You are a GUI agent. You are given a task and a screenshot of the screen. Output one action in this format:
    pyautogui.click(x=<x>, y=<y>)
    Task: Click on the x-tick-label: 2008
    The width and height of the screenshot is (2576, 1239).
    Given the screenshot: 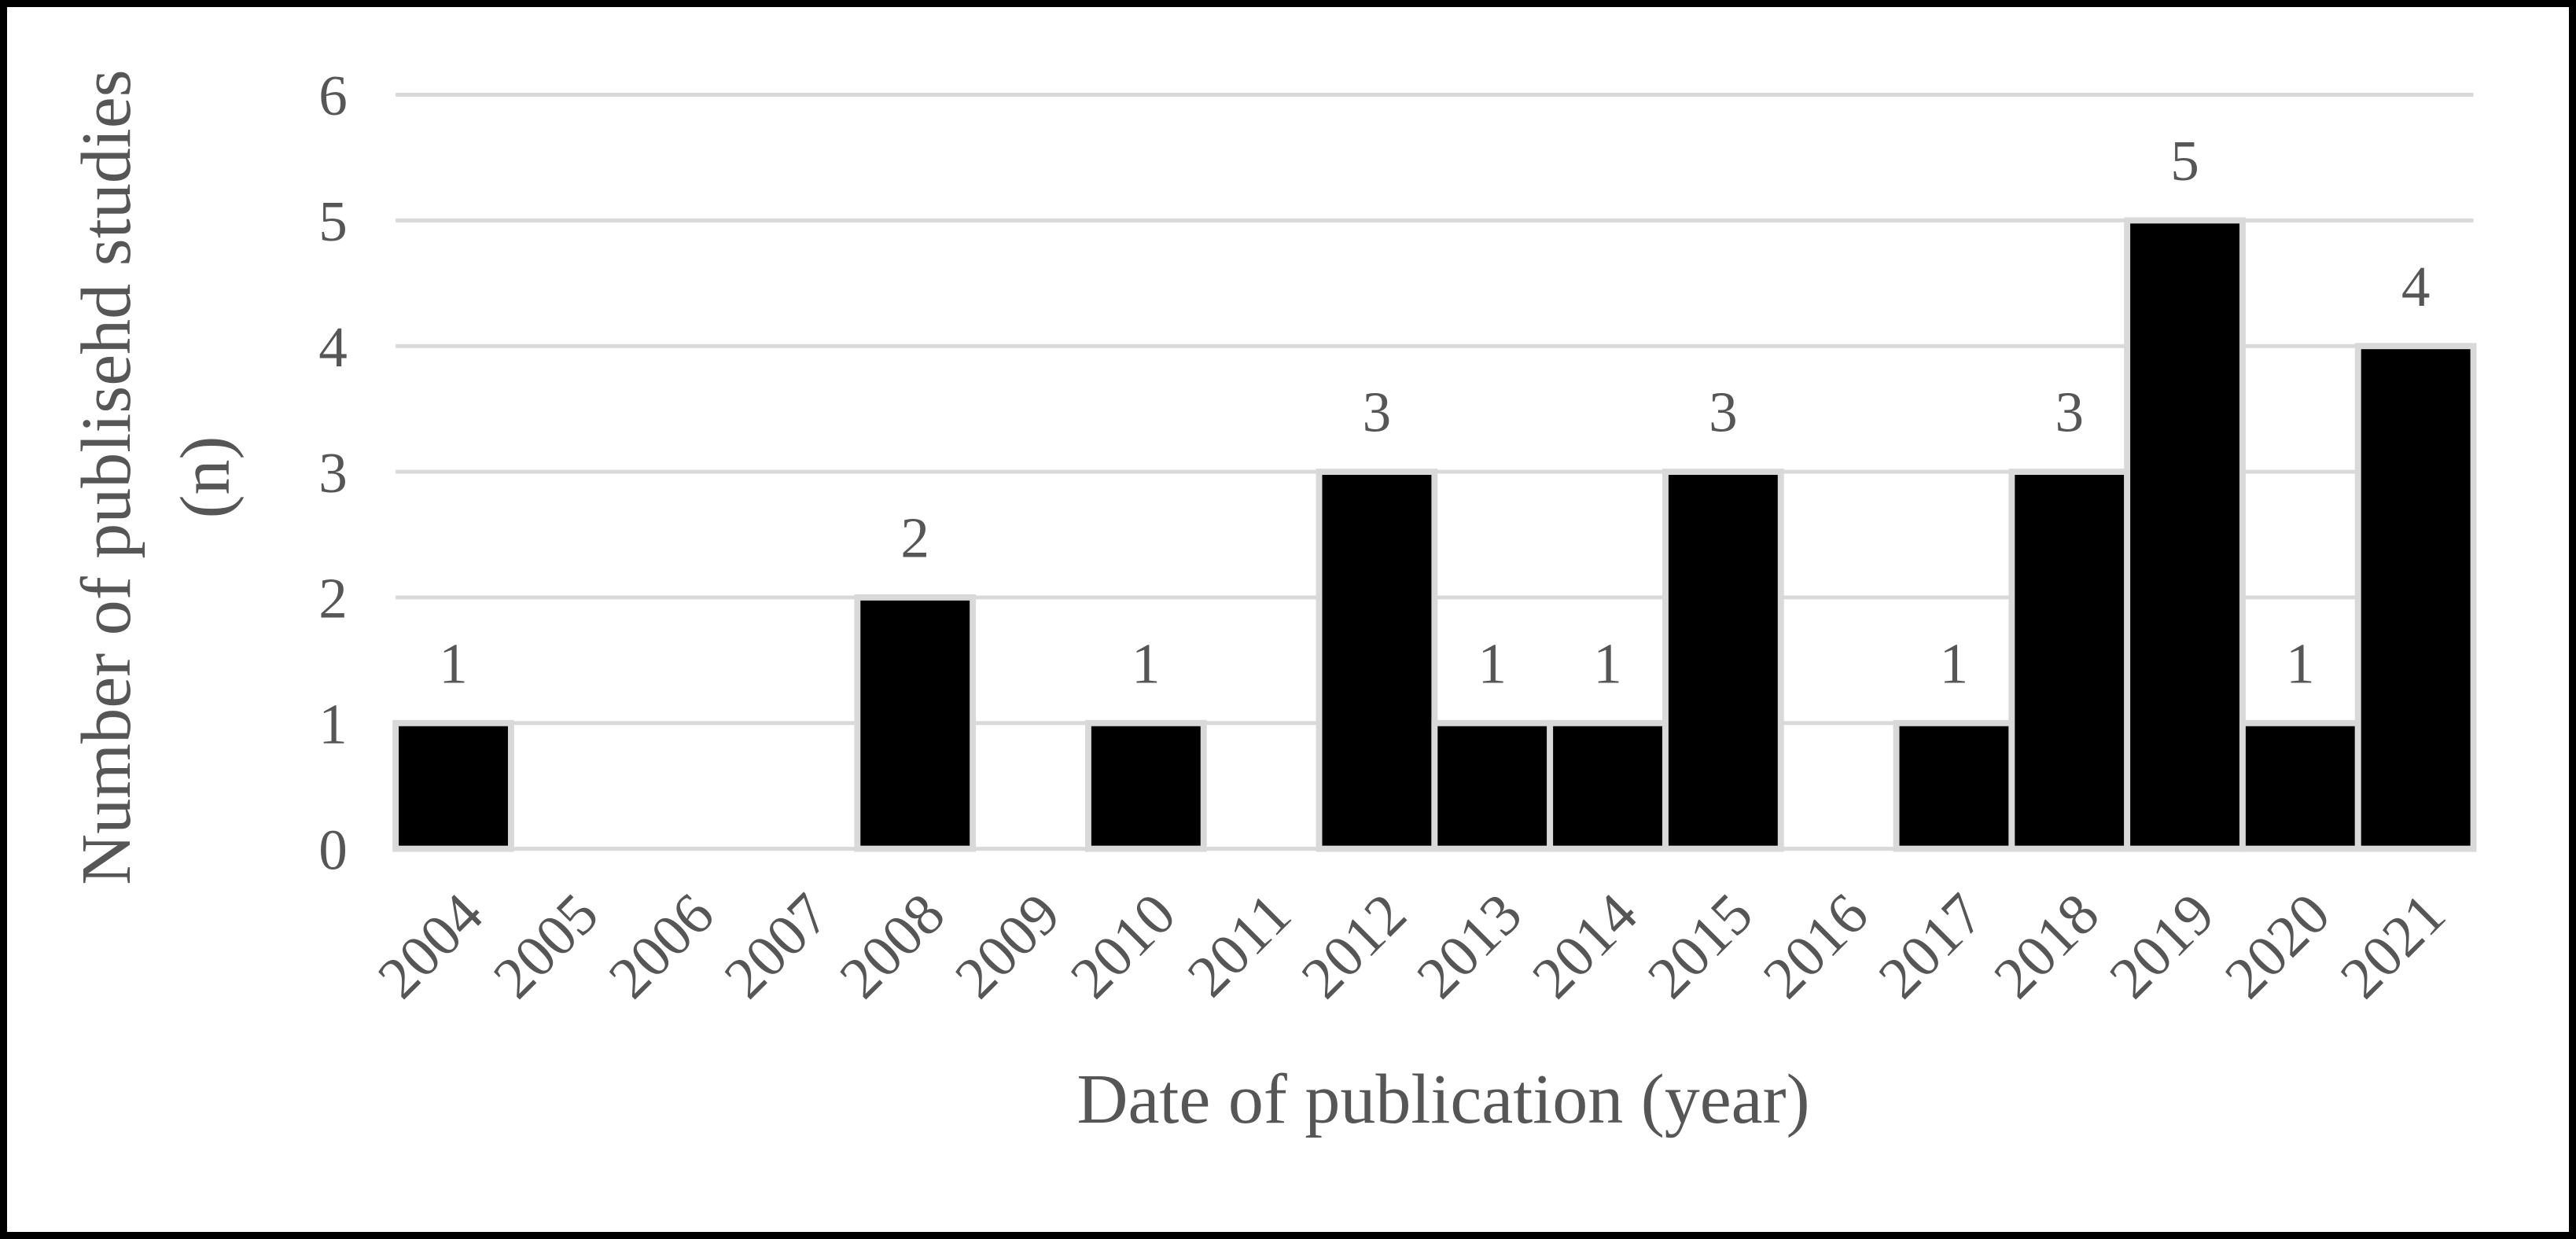 What is the action you would take?
    pyautogui.click(x=892, y=946)
    